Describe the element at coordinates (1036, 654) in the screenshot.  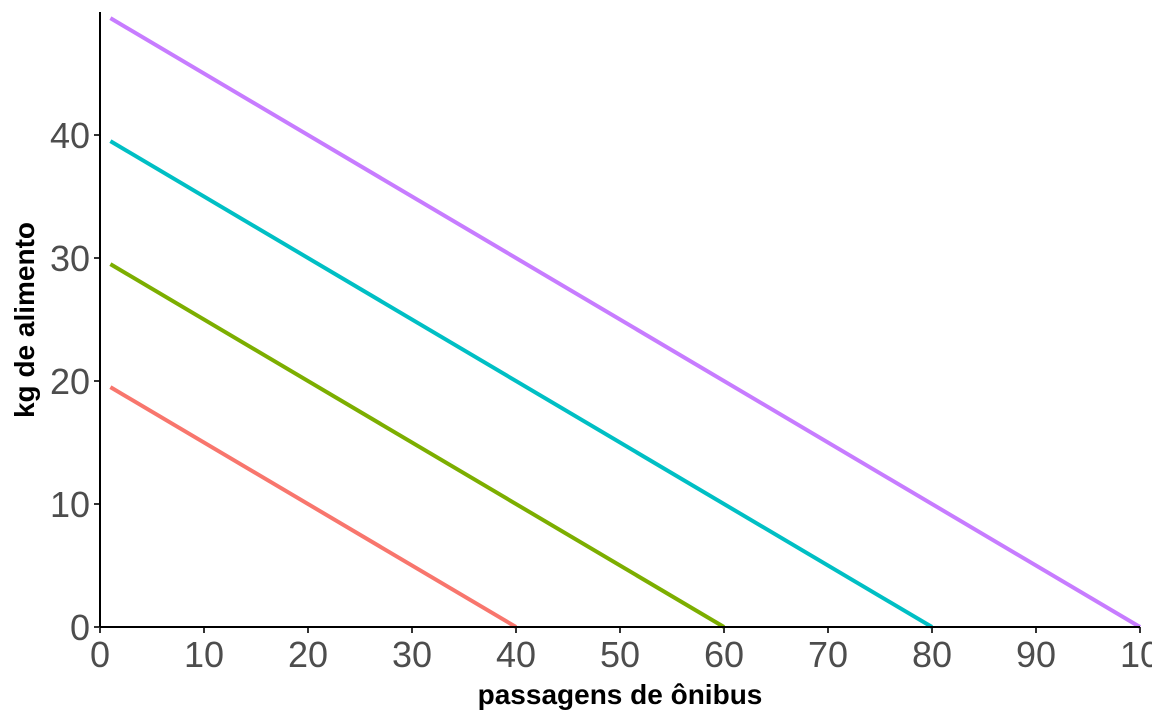
I see `x-tick-label: 90` at that location.